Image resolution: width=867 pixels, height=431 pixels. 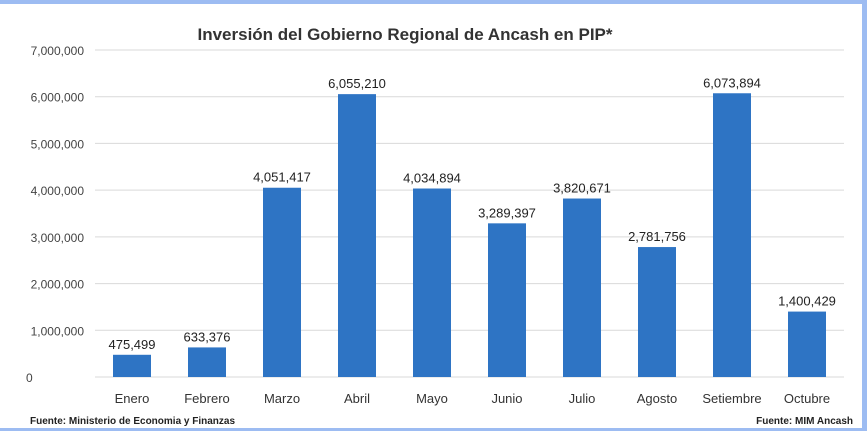 I want to click on x-tick-label: Febrero, so click(x=207, y=398).